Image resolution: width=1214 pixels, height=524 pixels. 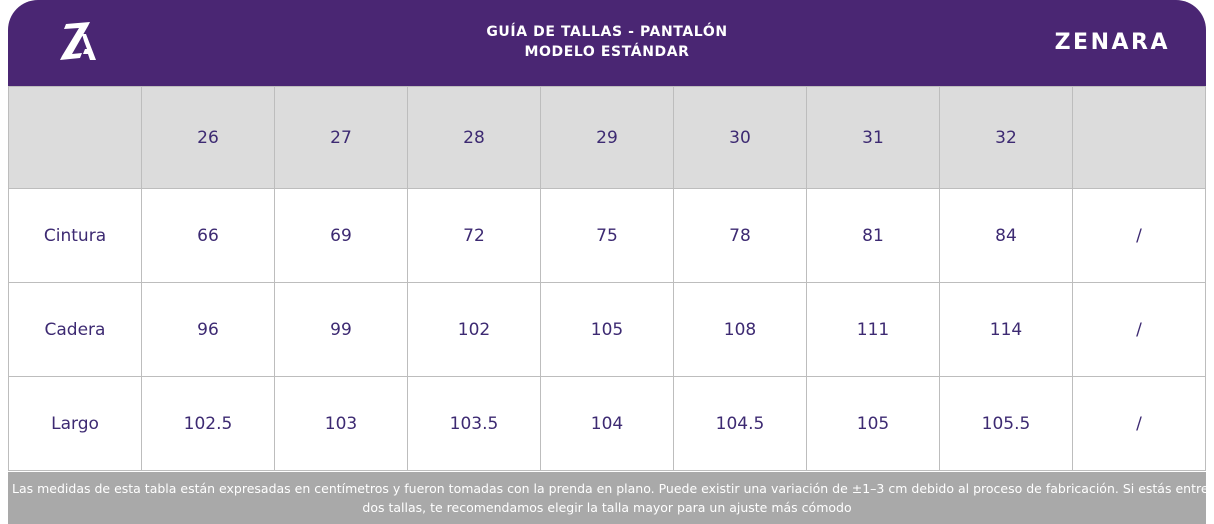 I want to click on brand-name: ZENARA, so click(x=1112, y=42).